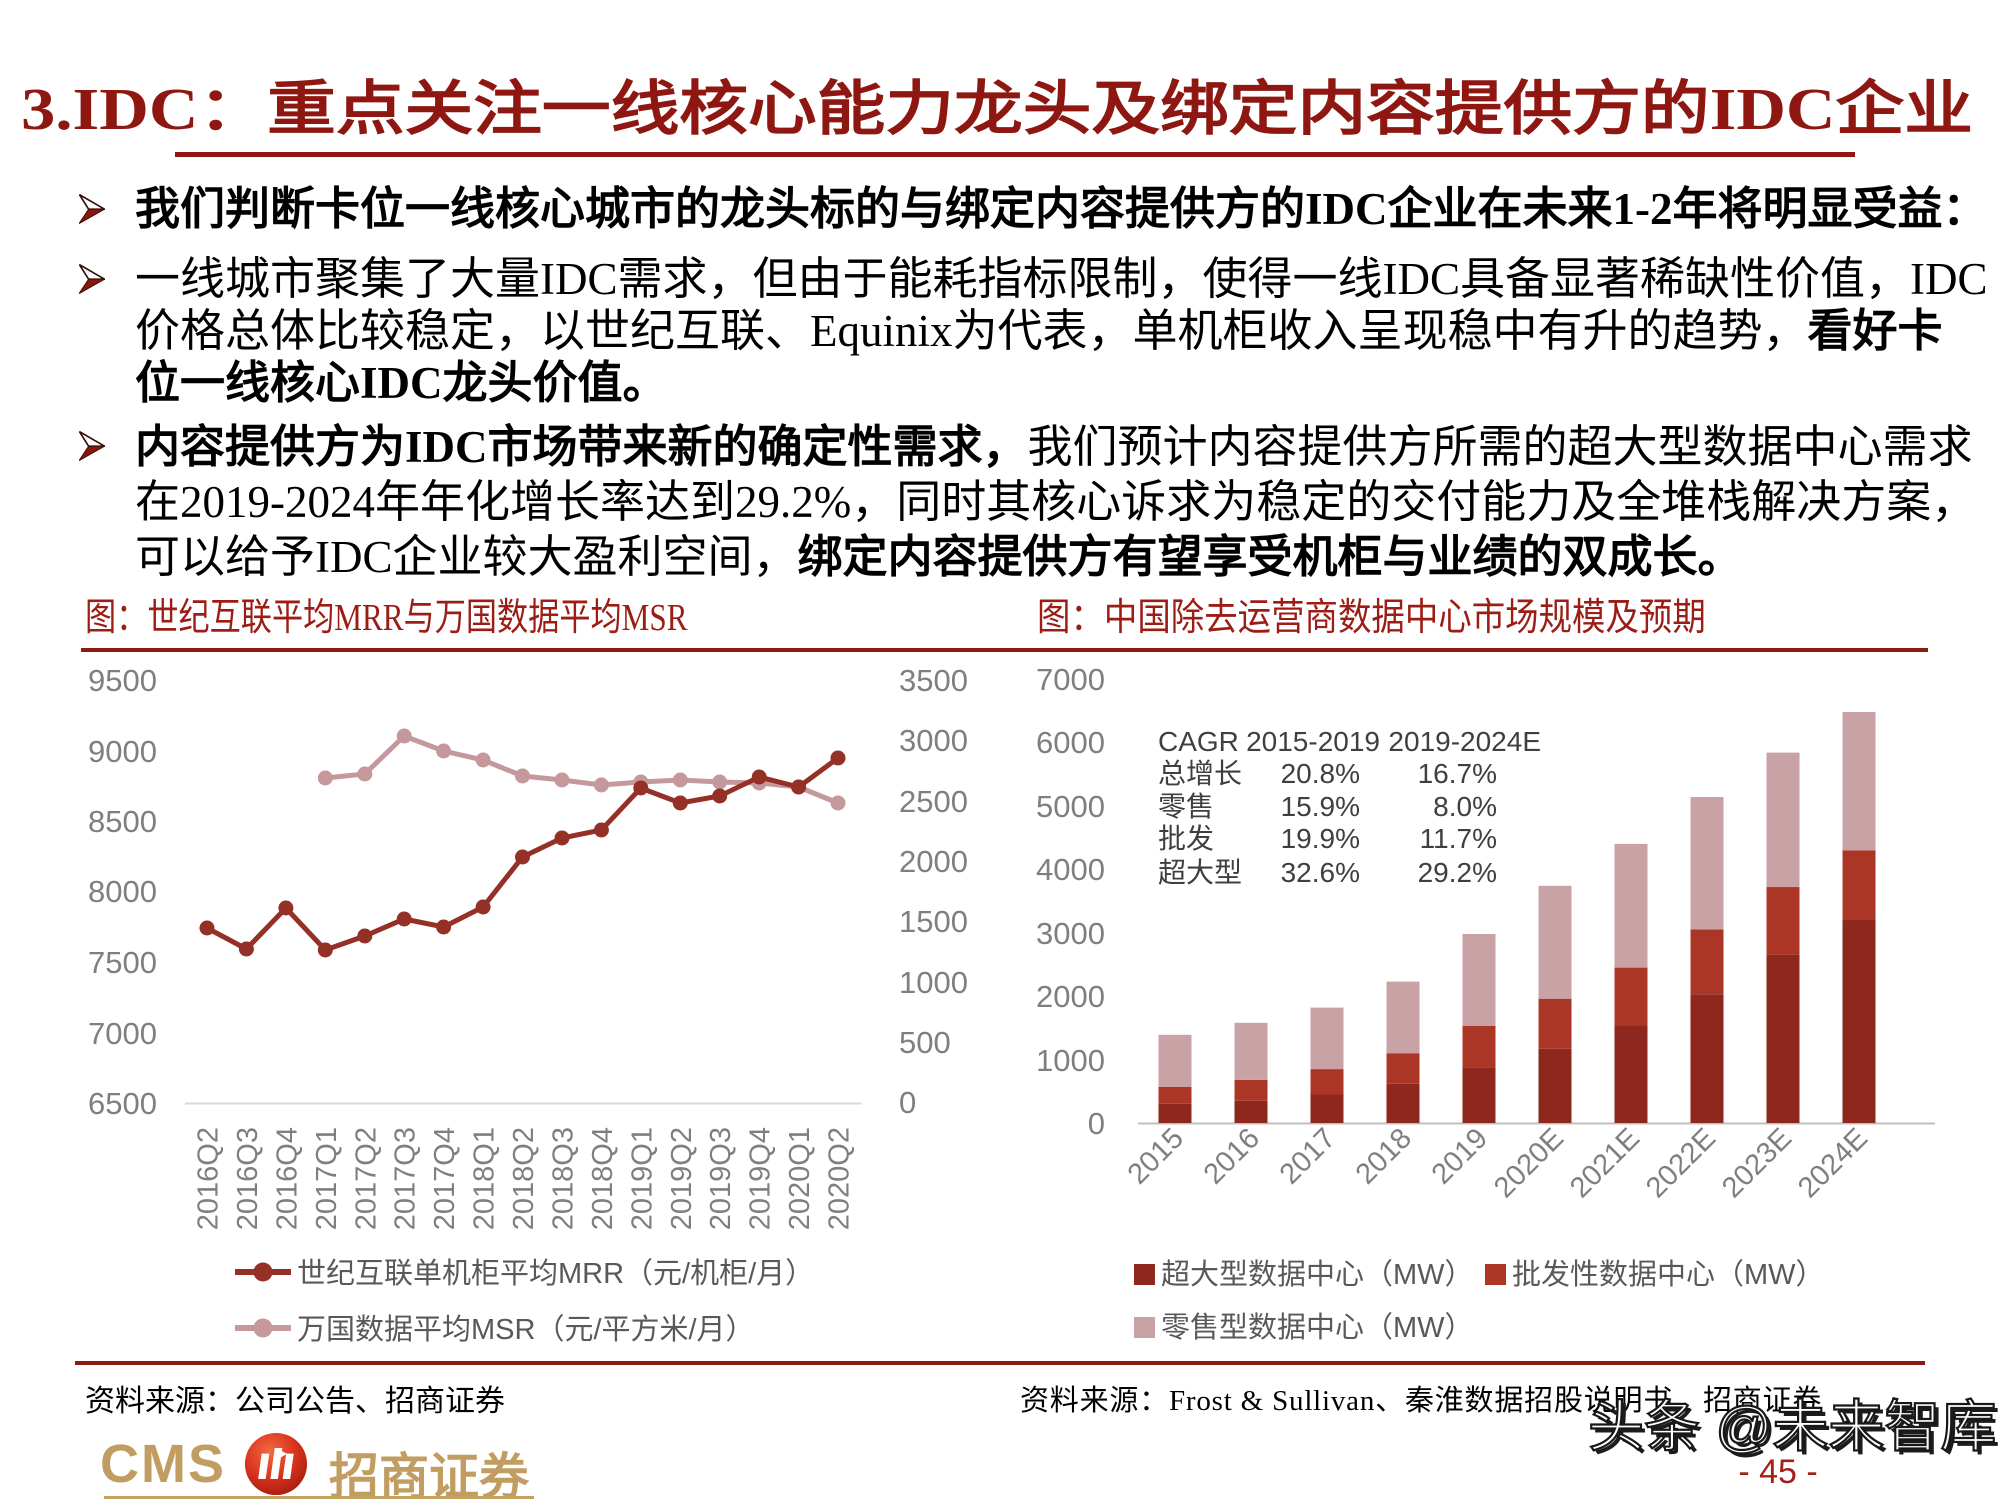 Image resolution: width=2000 pixels, height=1509 pixels. What do you see at coordinates (1605, 1163) in the screenshot?
I see `svg-text: 2021E` at bounding box center [1605, 1163].